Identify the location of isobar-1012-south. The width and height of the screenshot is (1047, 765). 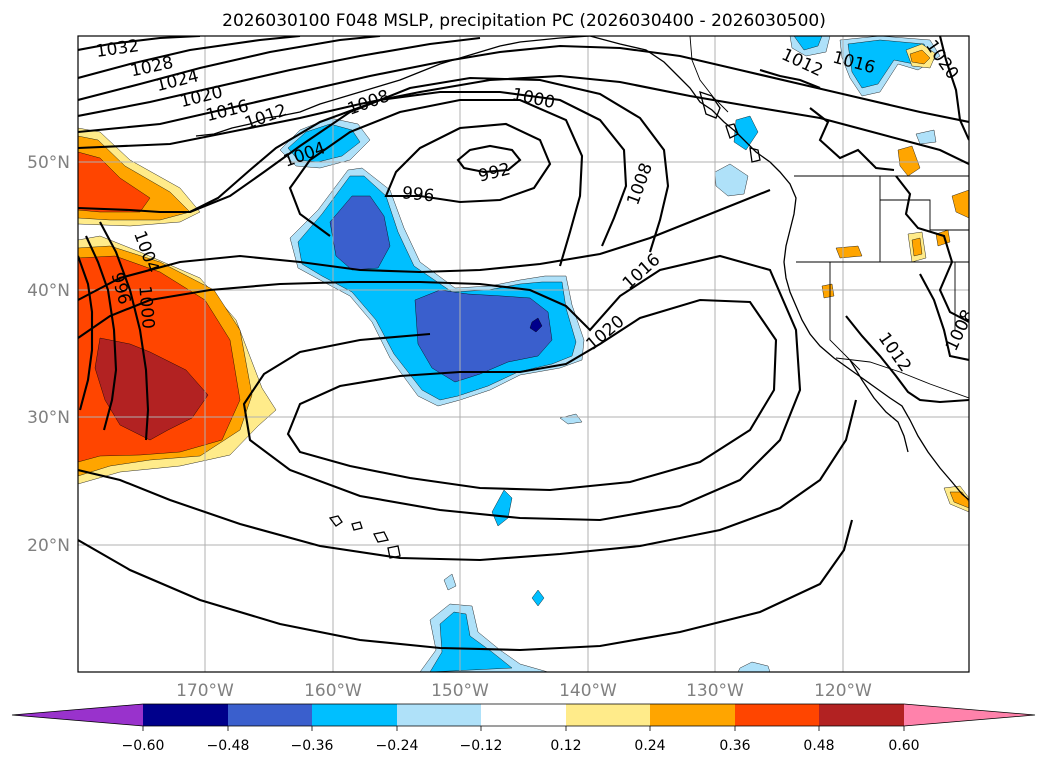
(466, 585).